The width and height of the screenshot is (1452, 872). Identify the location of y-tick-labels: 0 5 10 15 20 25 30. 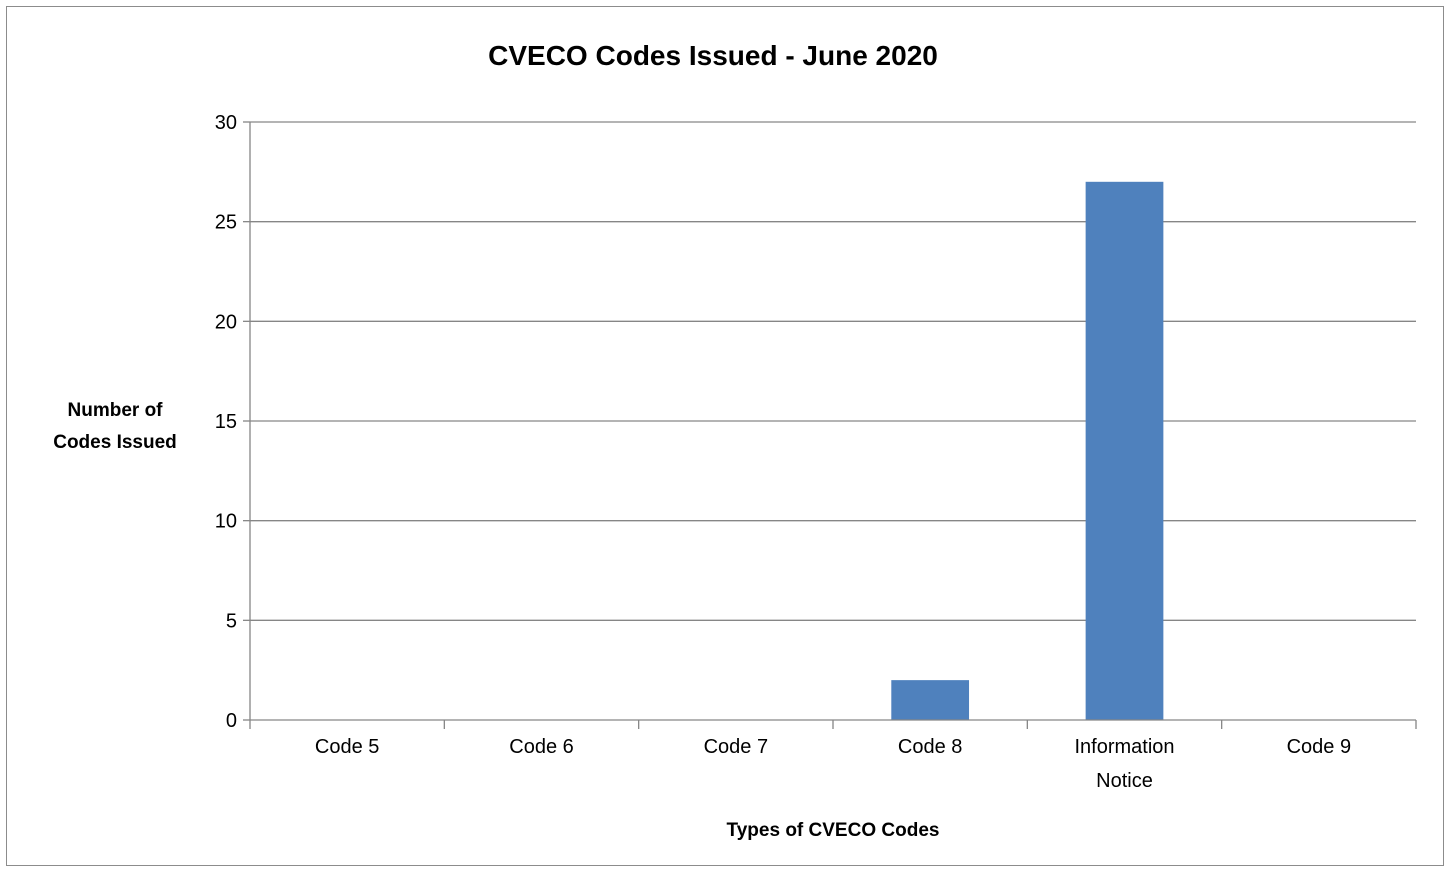
(232, 422).